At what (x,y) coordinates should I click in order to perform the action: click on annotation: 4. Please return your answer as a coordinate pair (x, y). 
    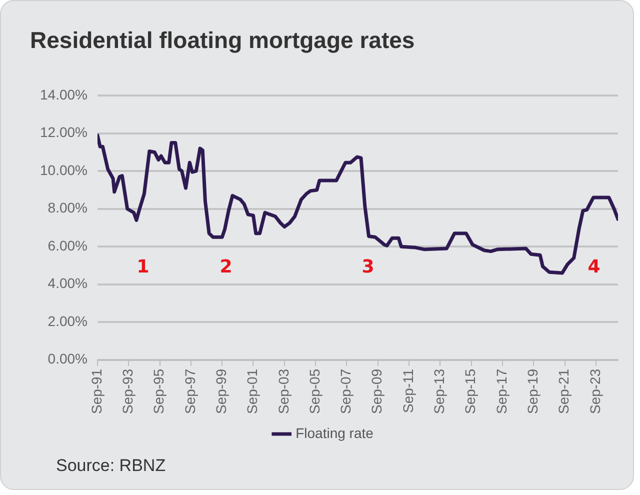
    Looking at the image, I should click on (594, 267).